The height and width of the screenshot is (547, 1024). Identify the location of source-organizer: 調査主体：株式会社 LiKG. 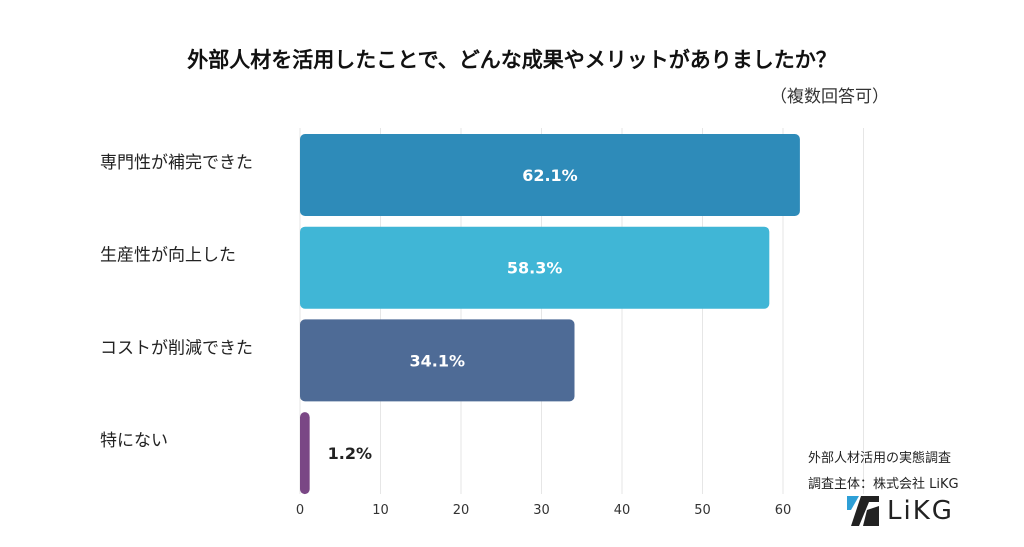
(883, 484).